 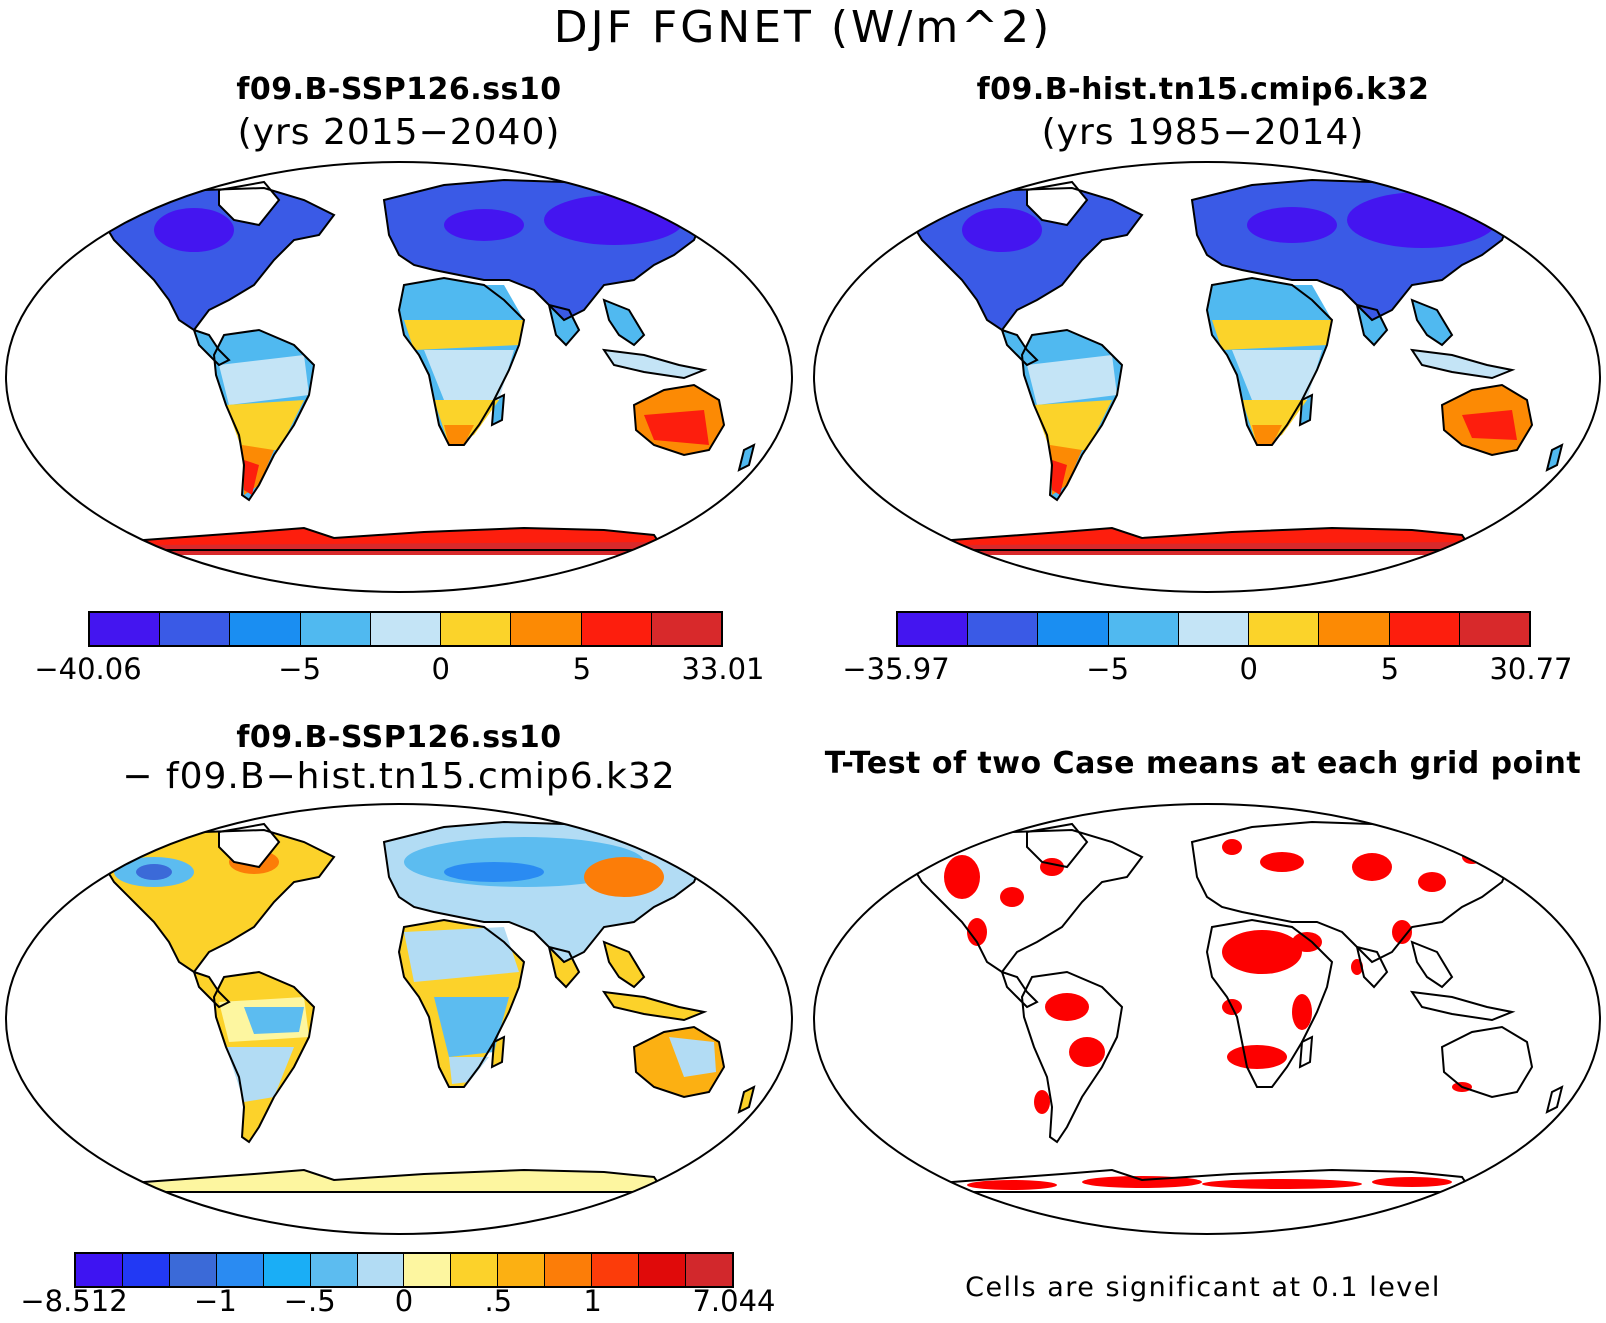 I want to click on colorbar-diff, so click(x=404, y=1270).